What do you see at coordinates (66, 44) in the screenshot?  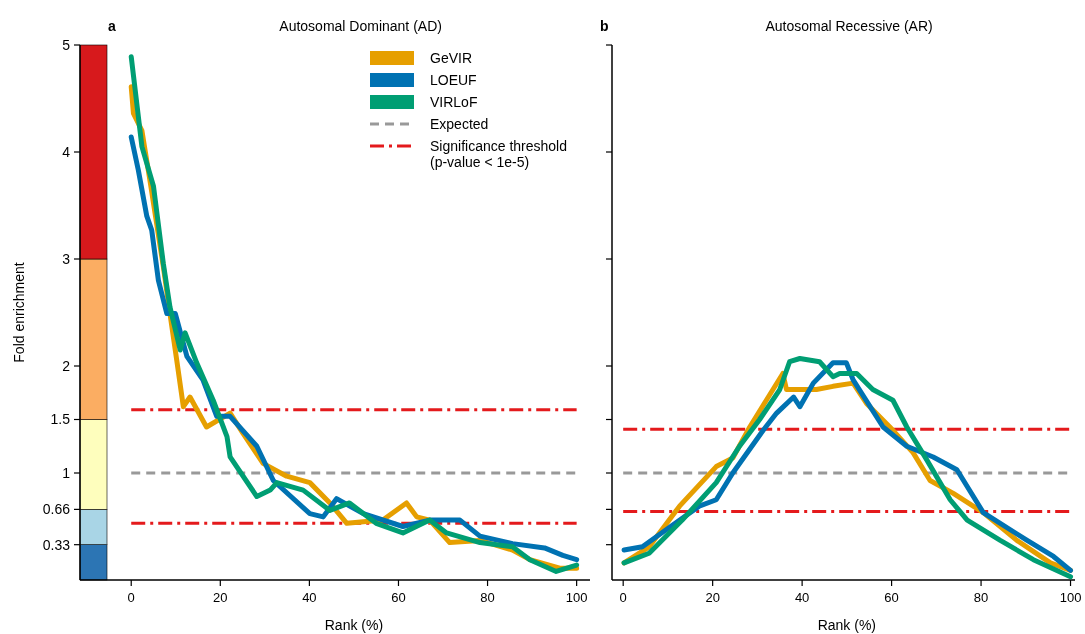 I see `y-tick-label: 5` at bounding box center [66, 44].